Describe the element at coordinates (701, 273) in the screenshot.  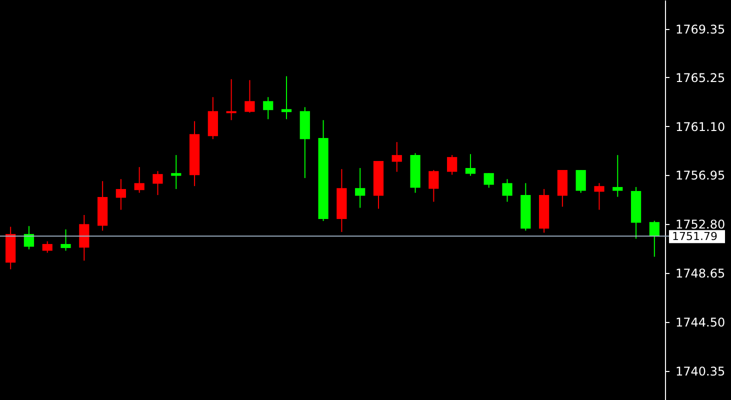
I see `y-tick-label: 1748.65` at that location.